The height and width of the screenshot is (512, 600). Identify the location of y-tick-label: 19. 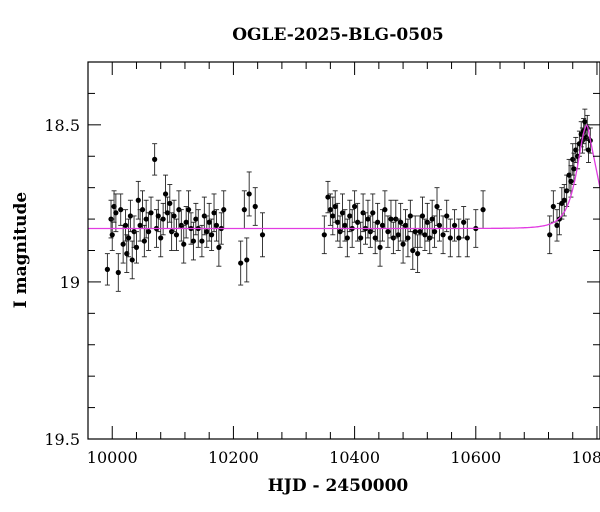
(70, 282).